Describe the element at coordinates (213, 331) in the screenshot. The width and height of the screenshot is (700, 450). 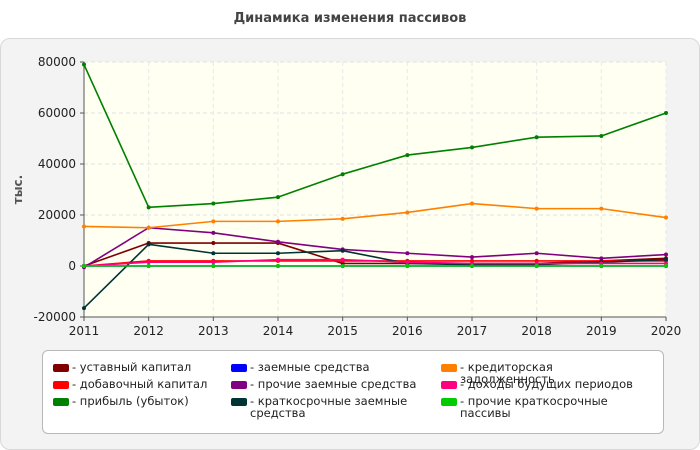
I see `x-tick-label: 2013` at that location.